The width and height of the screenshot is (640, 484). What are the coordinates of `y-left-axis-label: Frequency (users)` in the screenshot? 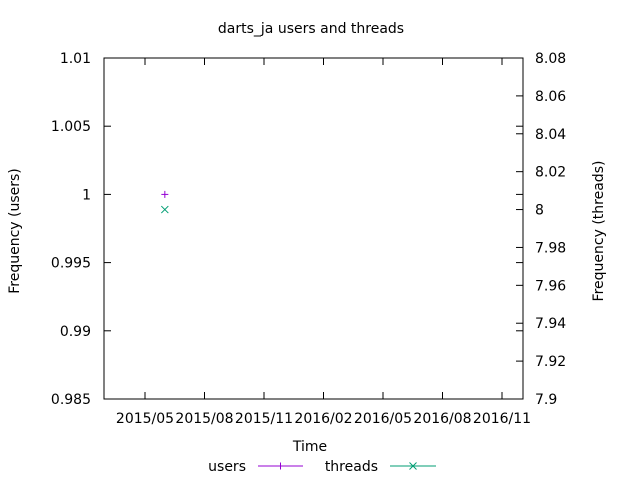 It's located at (15, 231).